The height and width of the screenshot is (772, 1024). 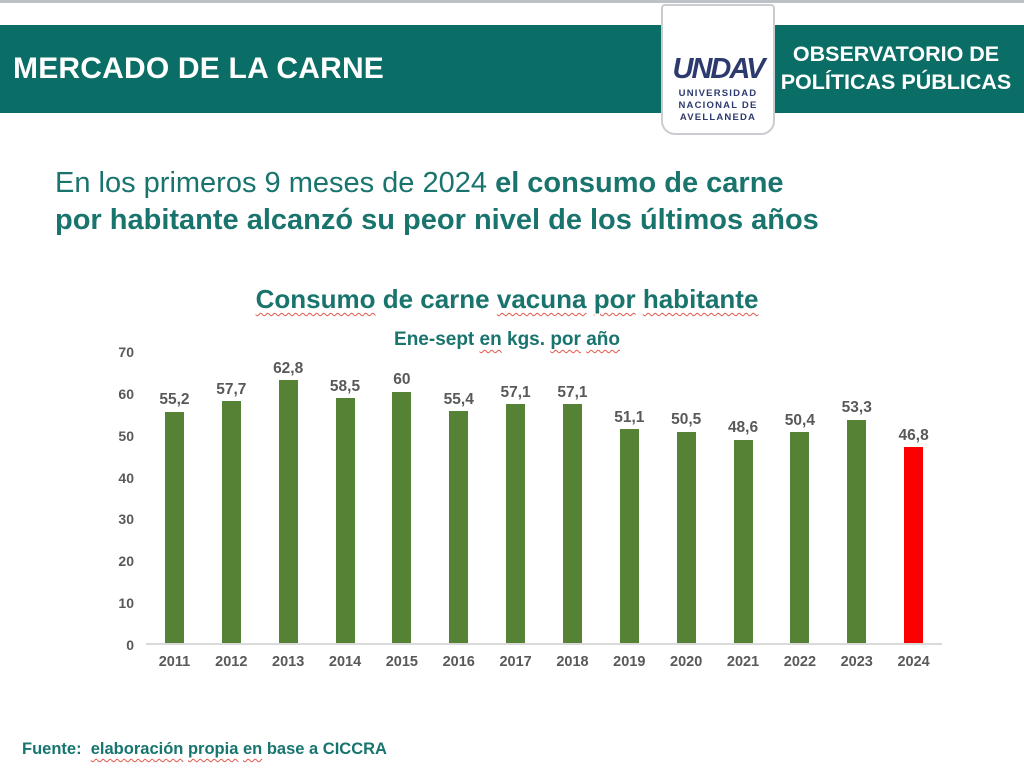 I want to click on bar-column: 55,2, so click(x=174, y=517).